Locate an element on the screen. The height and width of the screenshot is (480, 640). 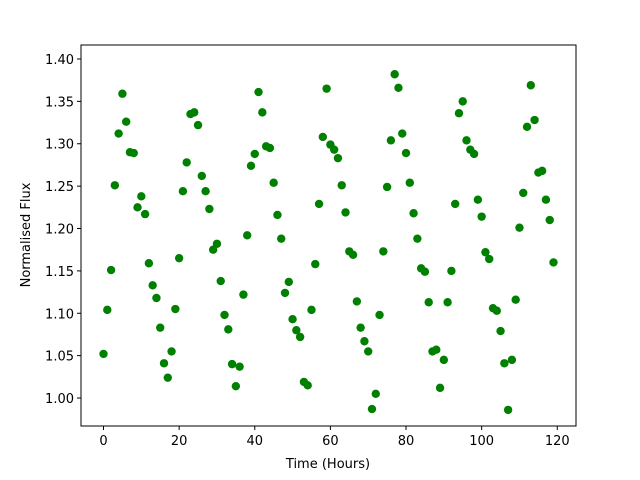
x-tick-label: 40 is located at coordinates (254, 441).